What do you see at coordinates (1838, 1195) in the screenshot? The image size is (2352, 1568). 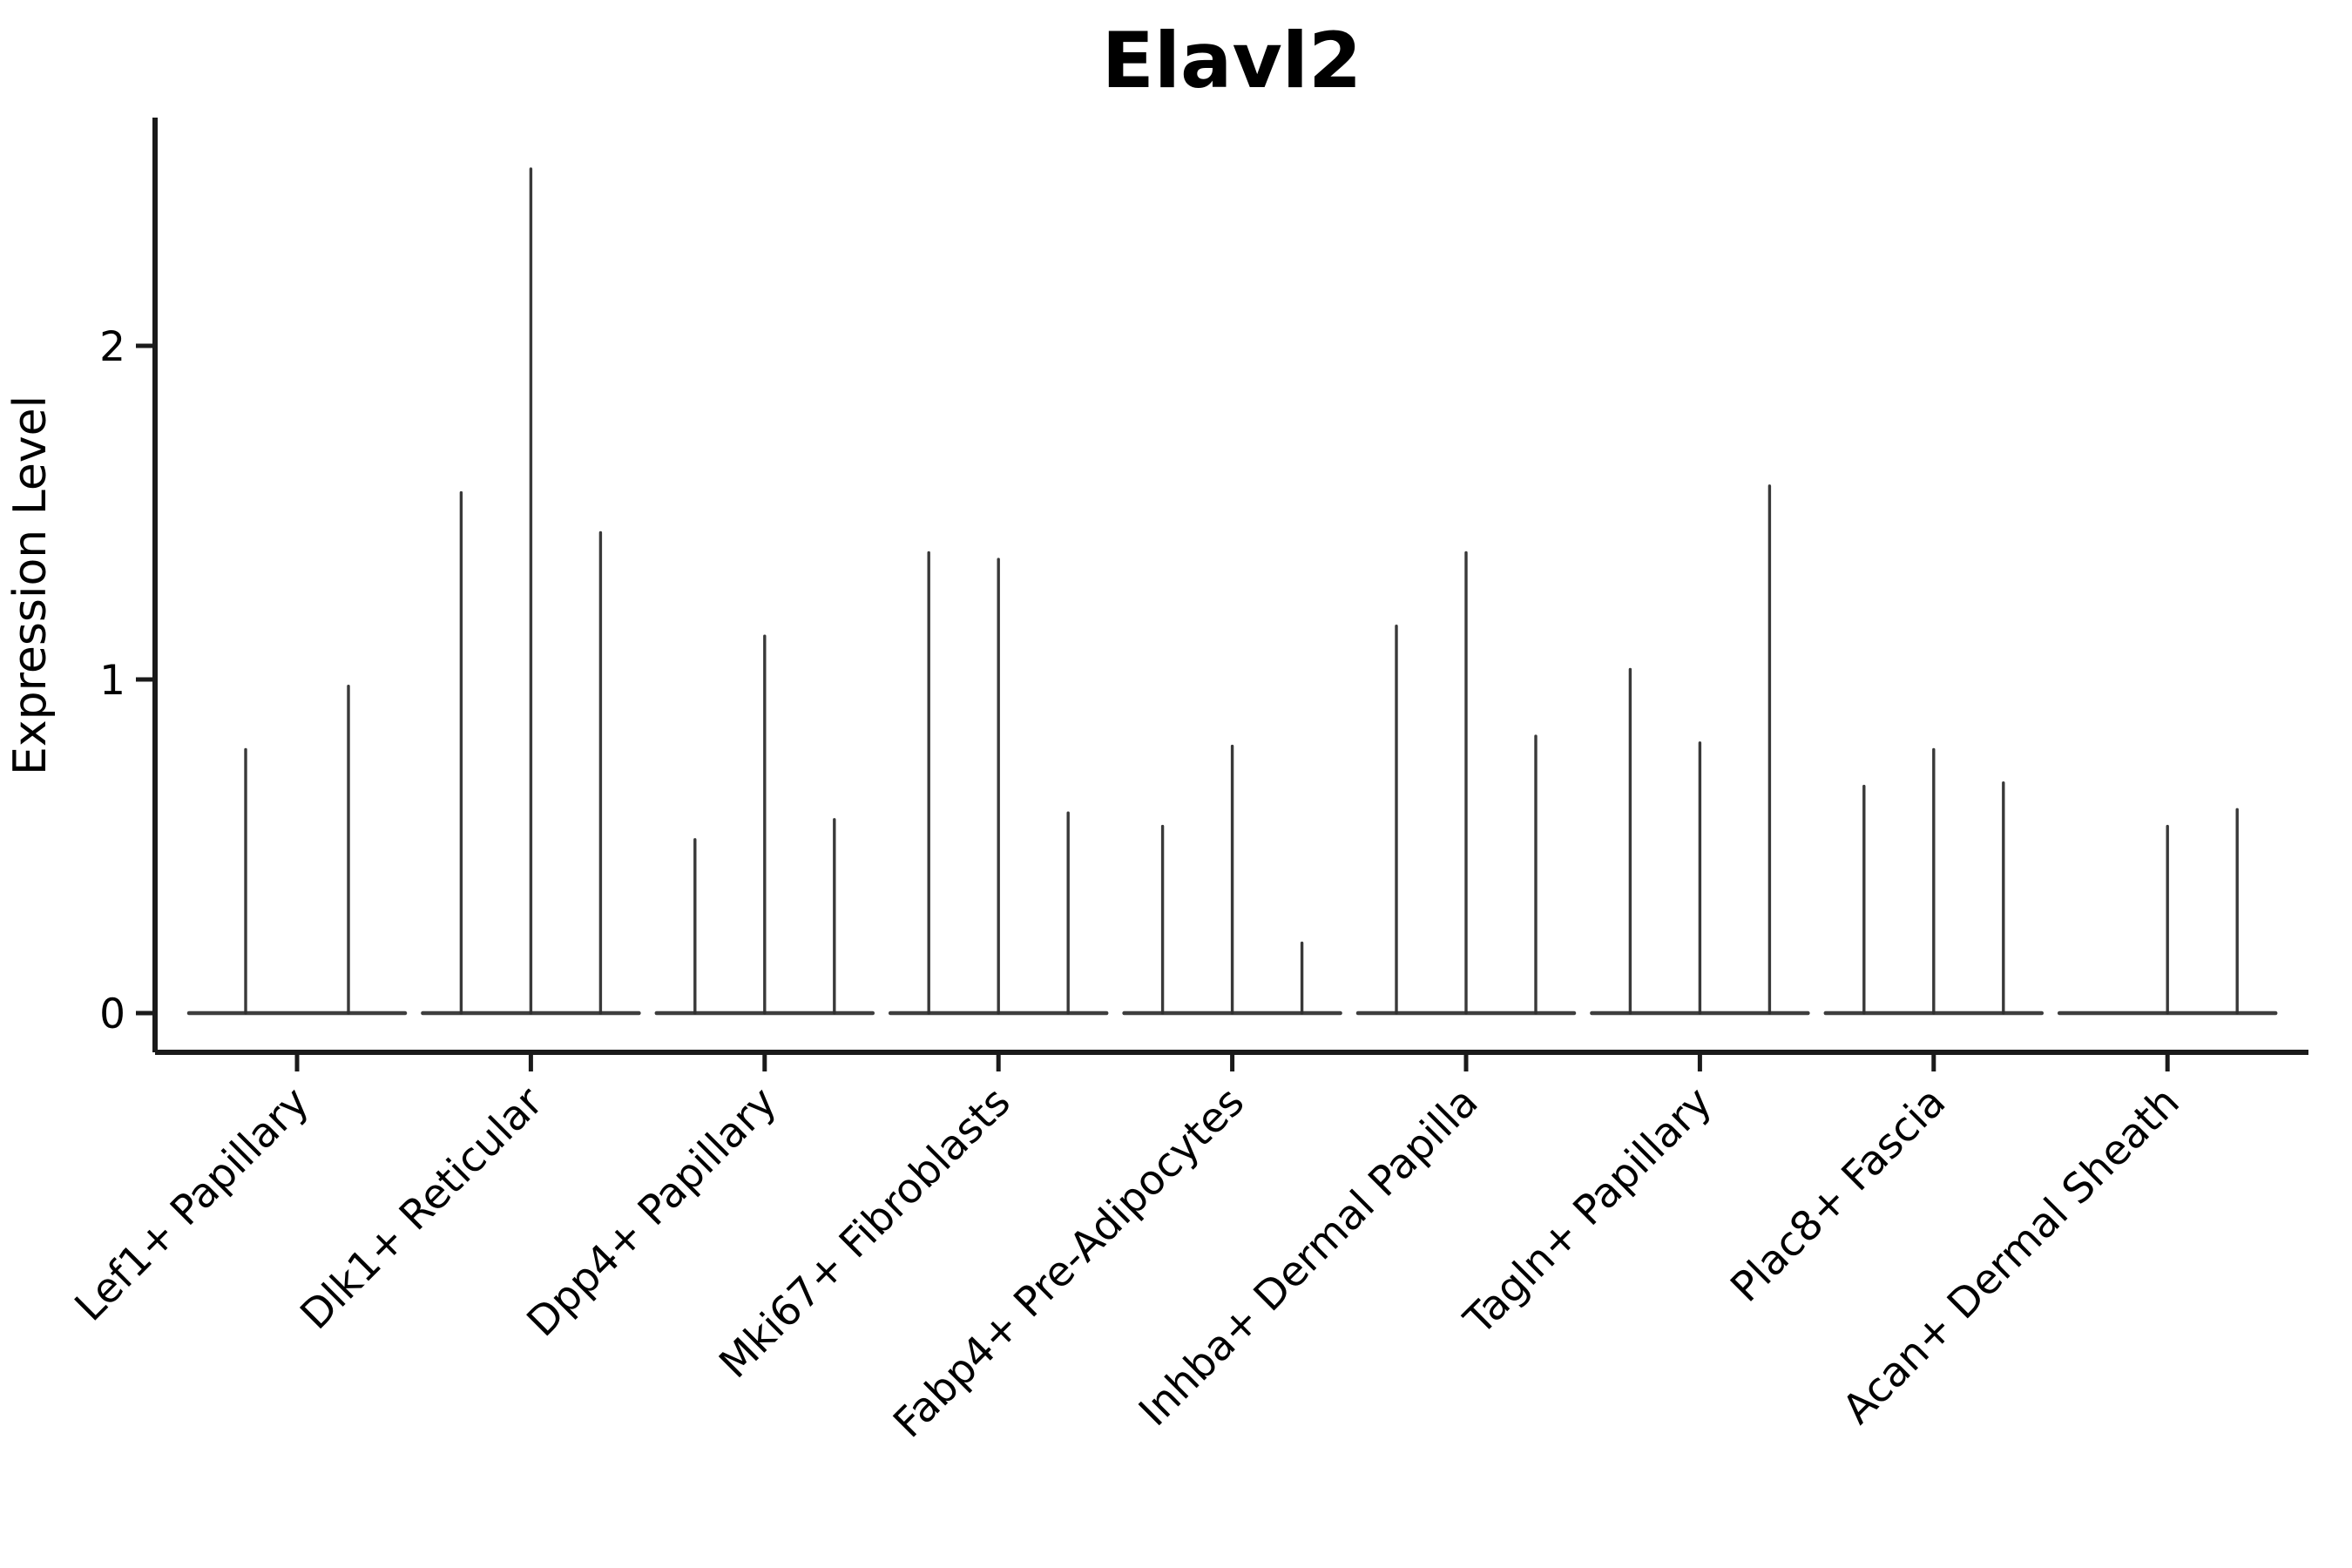 I see `x-category-label: Plac8+ Fascia` at bounding box center [1838, 1195].